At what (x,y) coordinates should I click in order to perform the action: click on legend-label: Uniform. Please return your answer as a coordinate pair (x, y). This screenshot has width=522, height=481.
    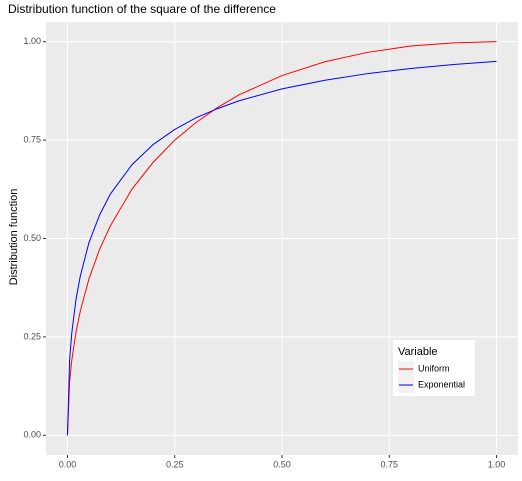
    Looking at the image, I should click on (434, 368).